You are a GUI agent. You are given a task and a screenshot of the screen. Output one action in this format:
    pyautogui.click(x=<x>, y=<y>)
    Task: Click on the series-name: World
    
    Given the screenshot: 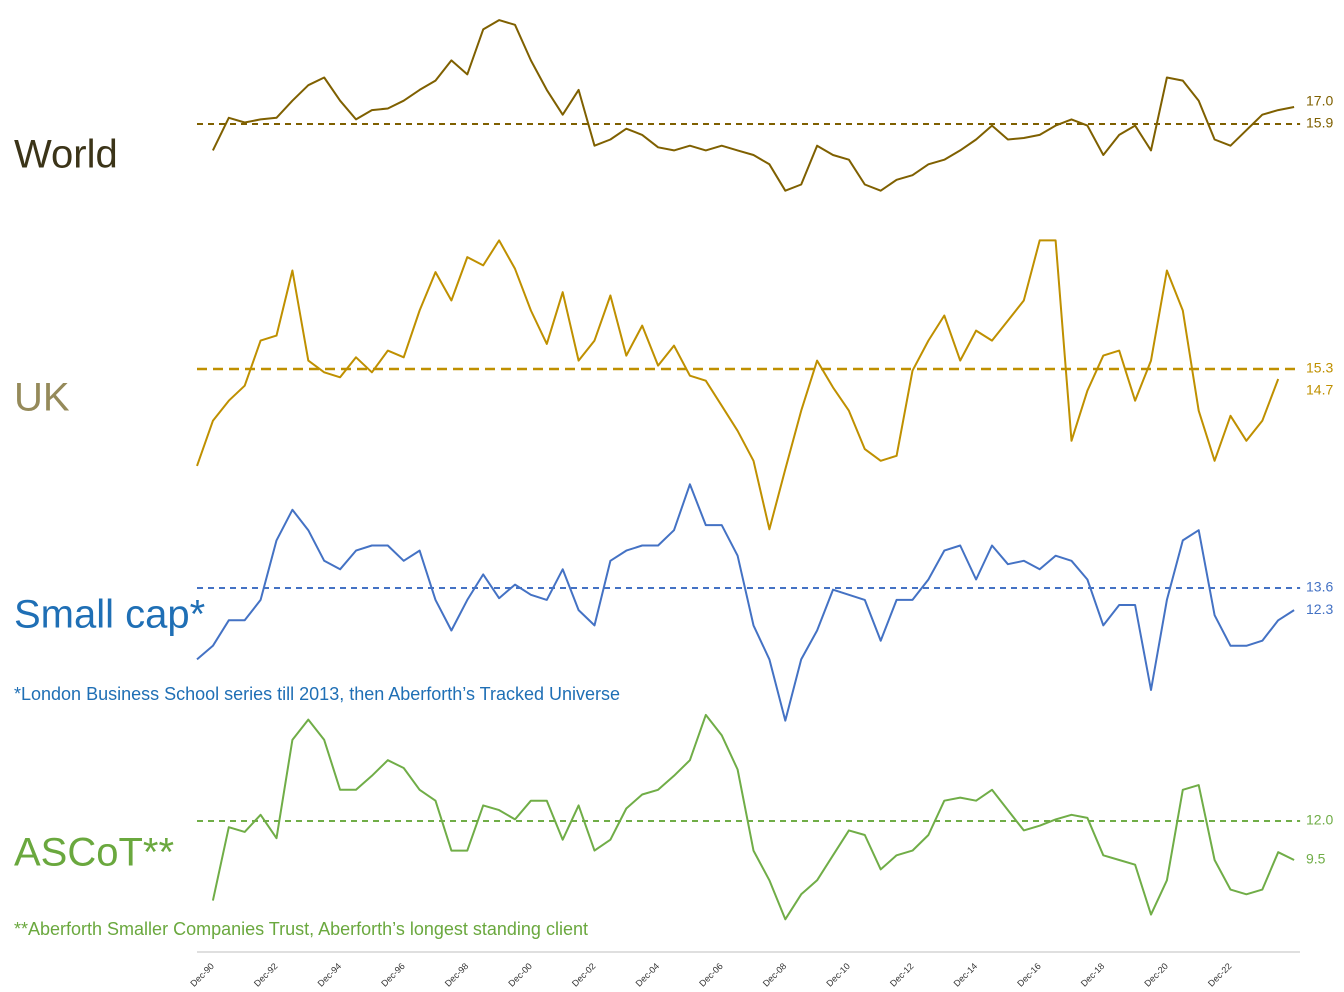 What is the action you would take?
    pyautogui.click(x=66, y=155)
    